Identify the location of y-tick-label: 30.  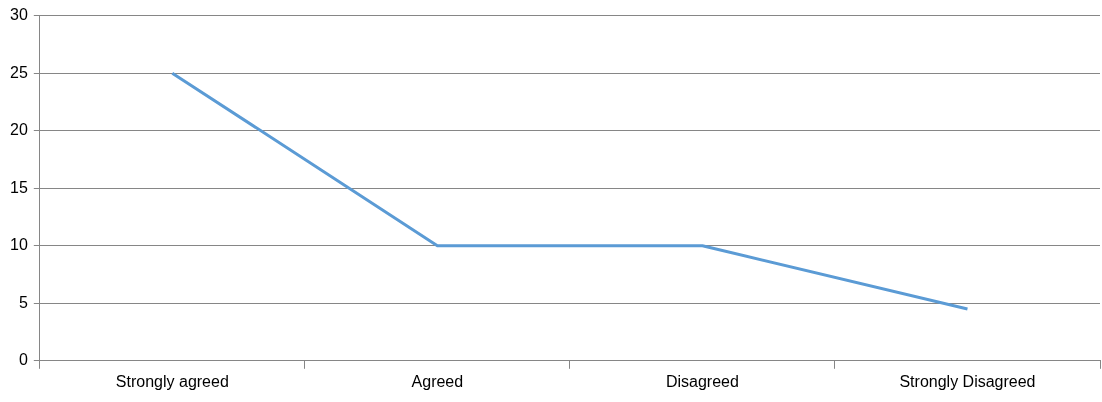
(19, 15).